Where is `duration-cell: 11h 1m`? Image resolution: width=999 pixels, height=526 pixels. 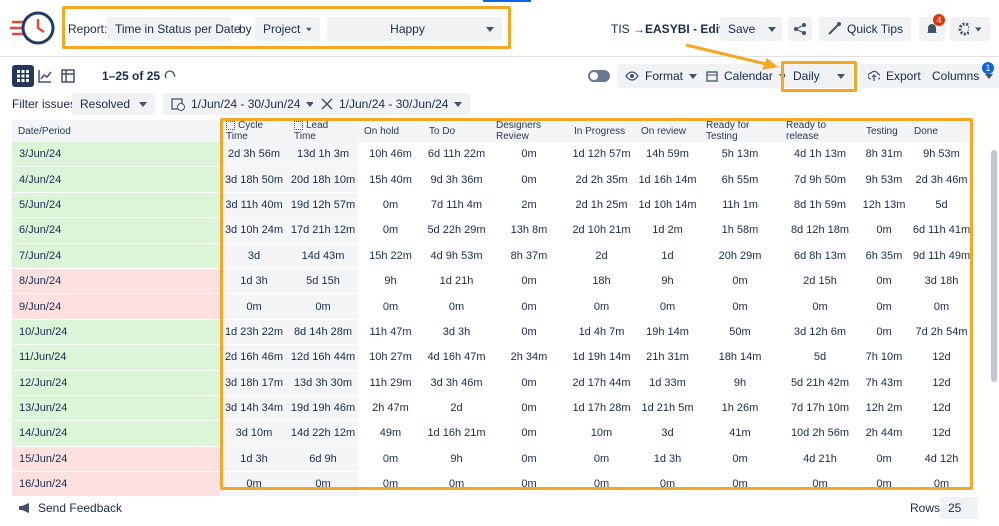 duration-cell: 11h 1m is located at coordinates (740, 205).